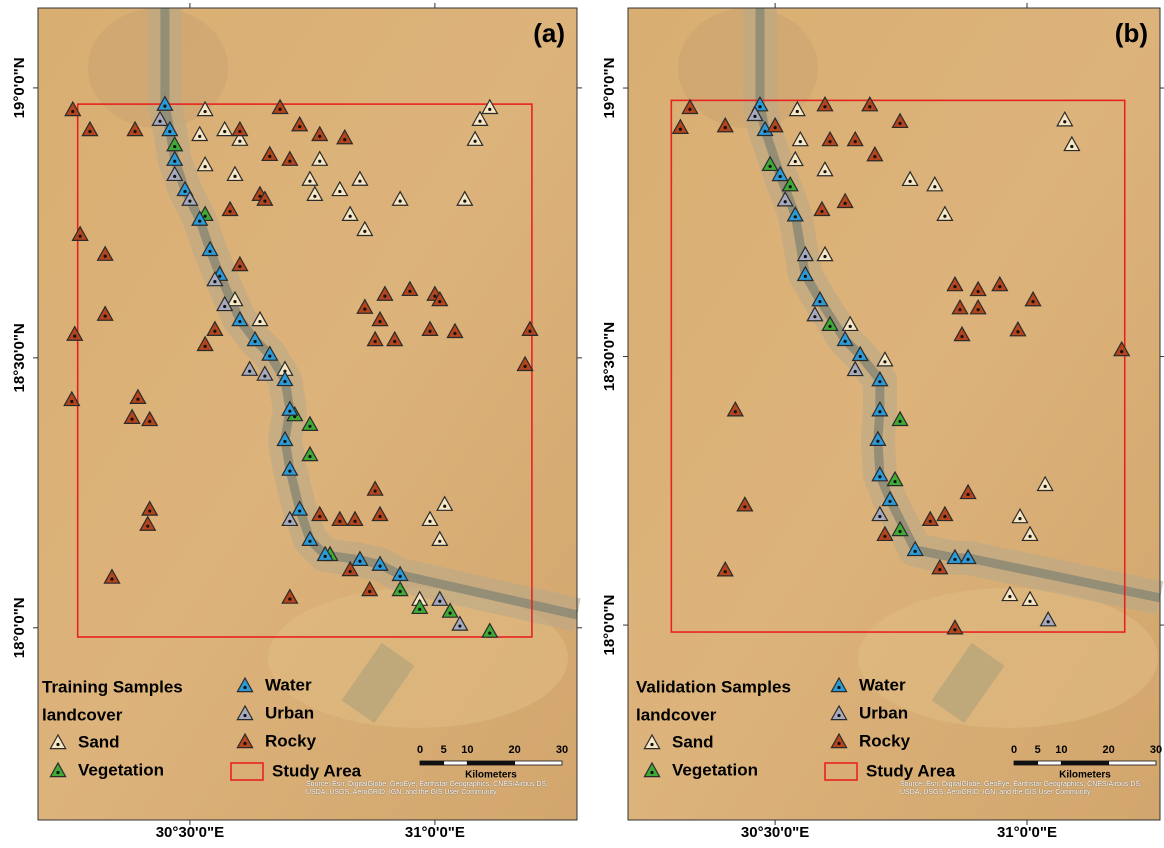 Image resolution: width=1164 pixels, height=848 pixels. I want to click on legend-swatch, so click(841, 771).